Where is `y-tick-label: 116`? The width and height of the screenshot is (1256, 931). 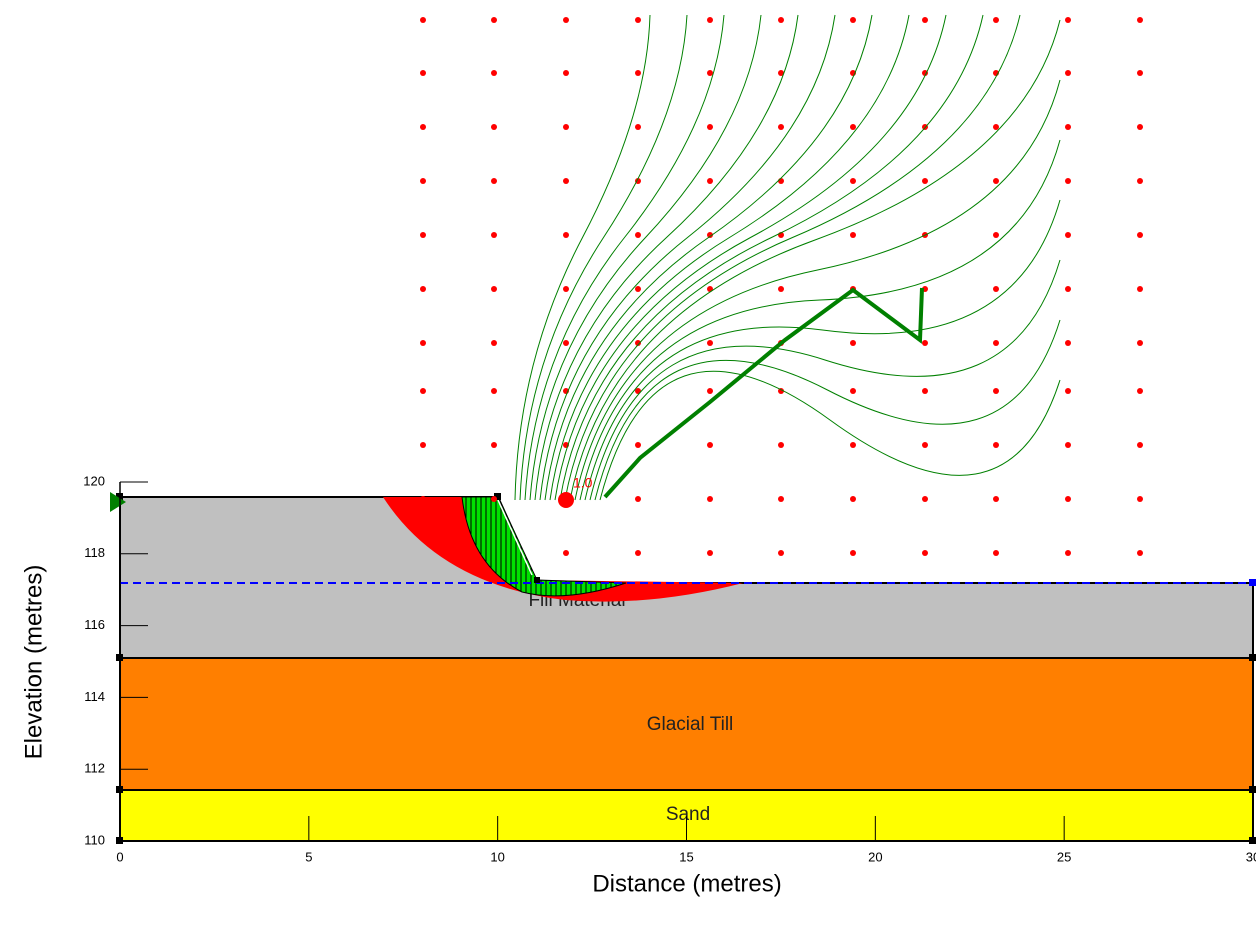 y-tick-label: 116 is located at coordinates (94, 624).